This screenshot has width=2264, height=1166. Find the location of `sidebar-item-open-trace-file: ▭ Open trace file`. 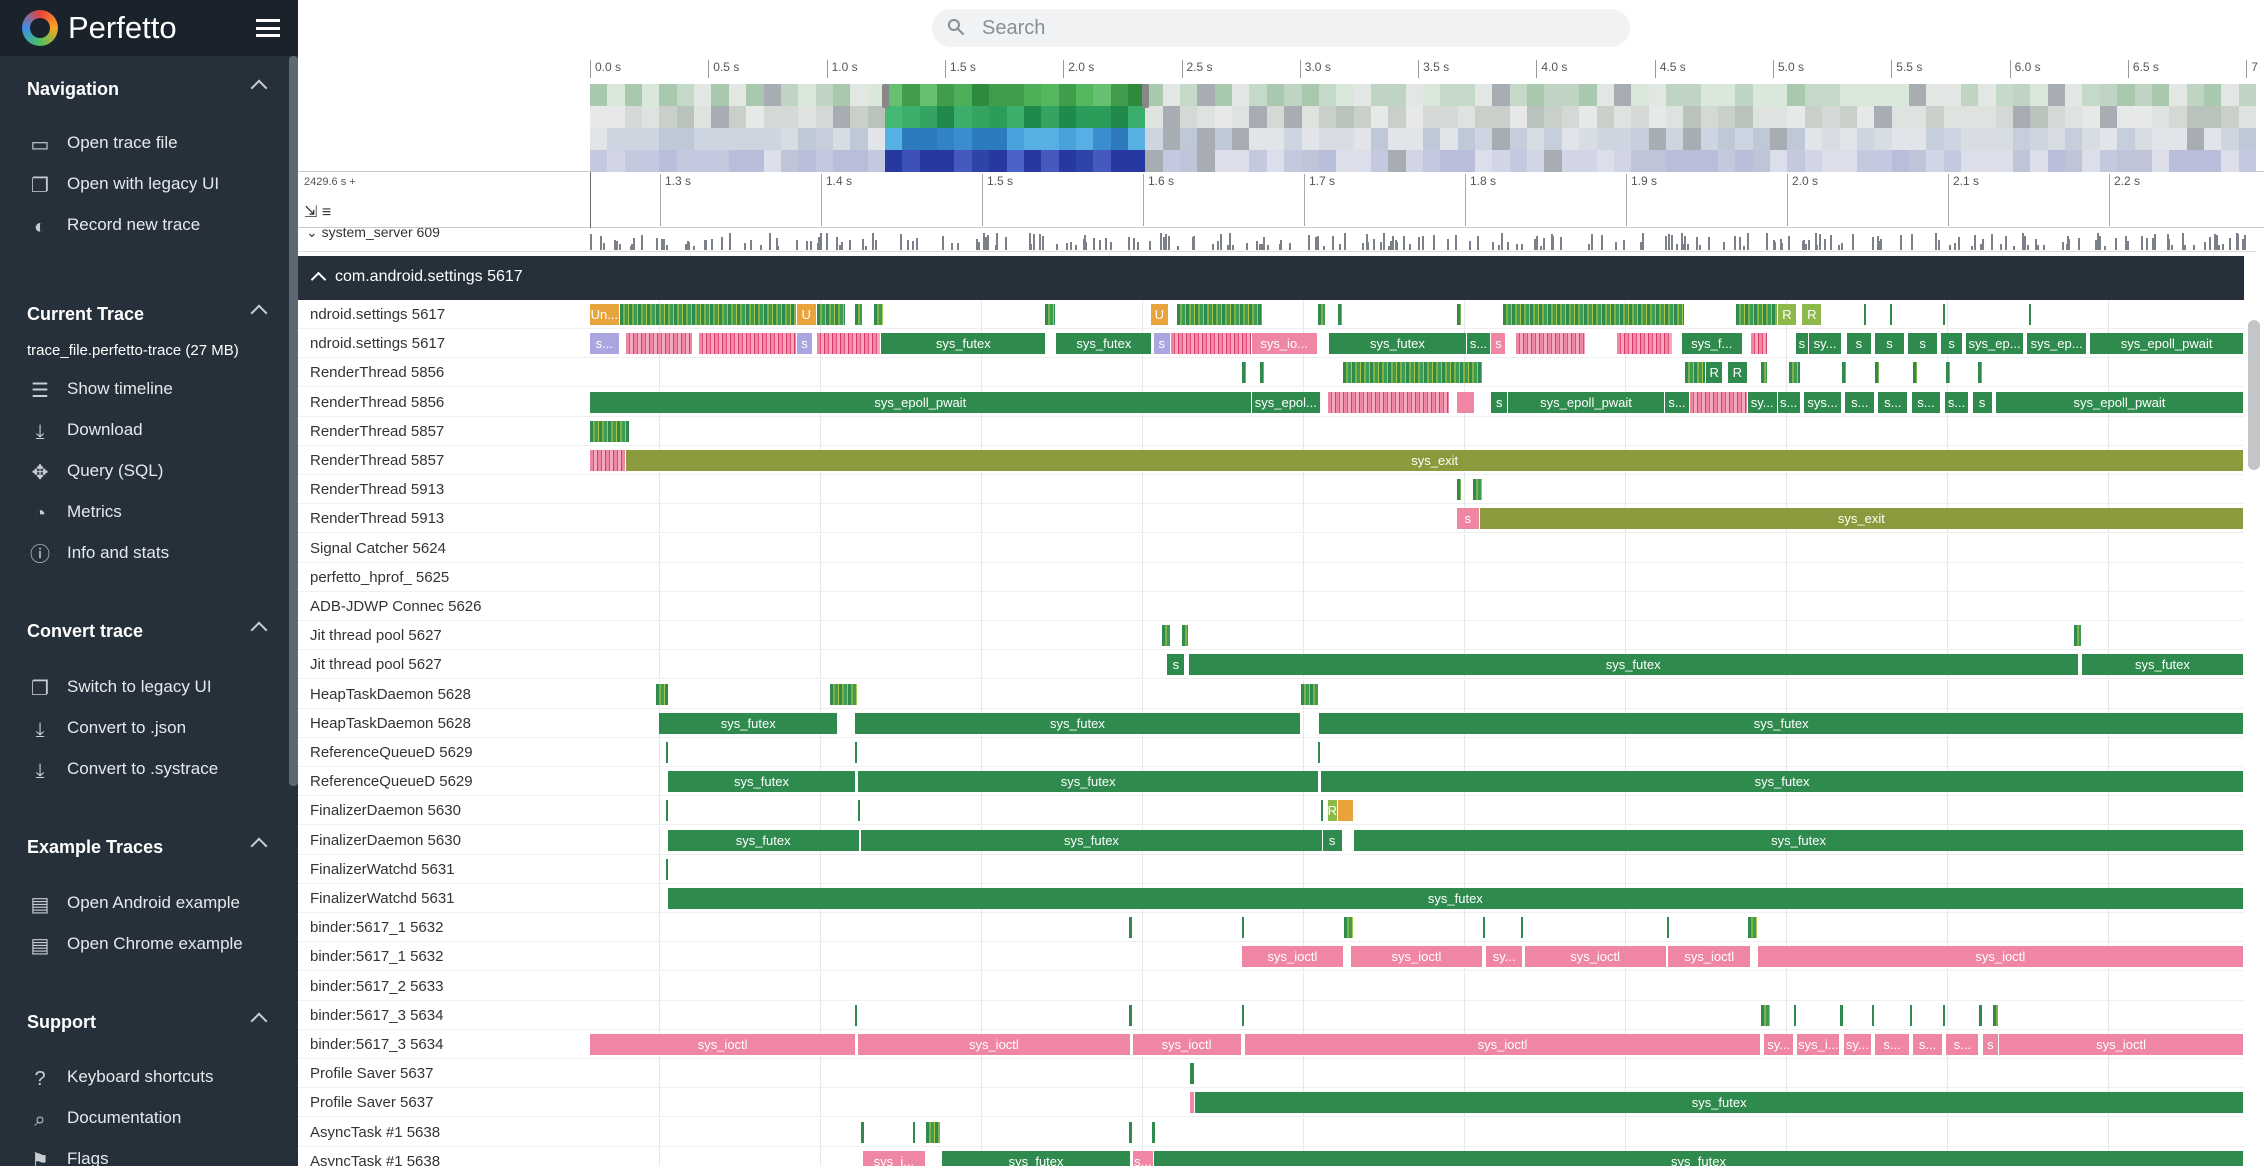

sidebar-item-open-trace-file: ▭ Open trace file is located at coordinates (145, 144).